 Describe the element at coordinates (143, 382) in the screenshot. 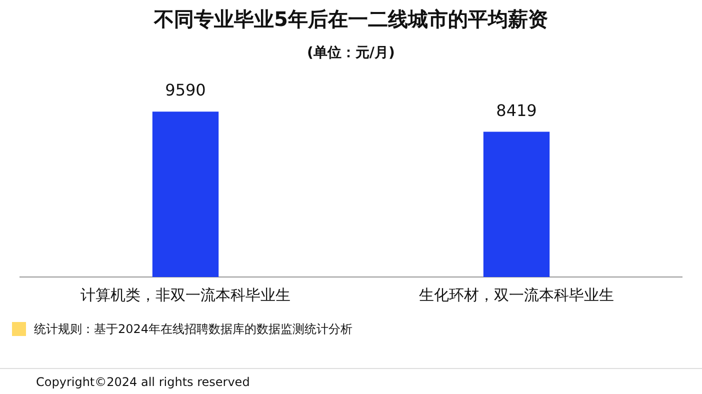

I see `text: Copyright©2024 all rights reserved` at that location.